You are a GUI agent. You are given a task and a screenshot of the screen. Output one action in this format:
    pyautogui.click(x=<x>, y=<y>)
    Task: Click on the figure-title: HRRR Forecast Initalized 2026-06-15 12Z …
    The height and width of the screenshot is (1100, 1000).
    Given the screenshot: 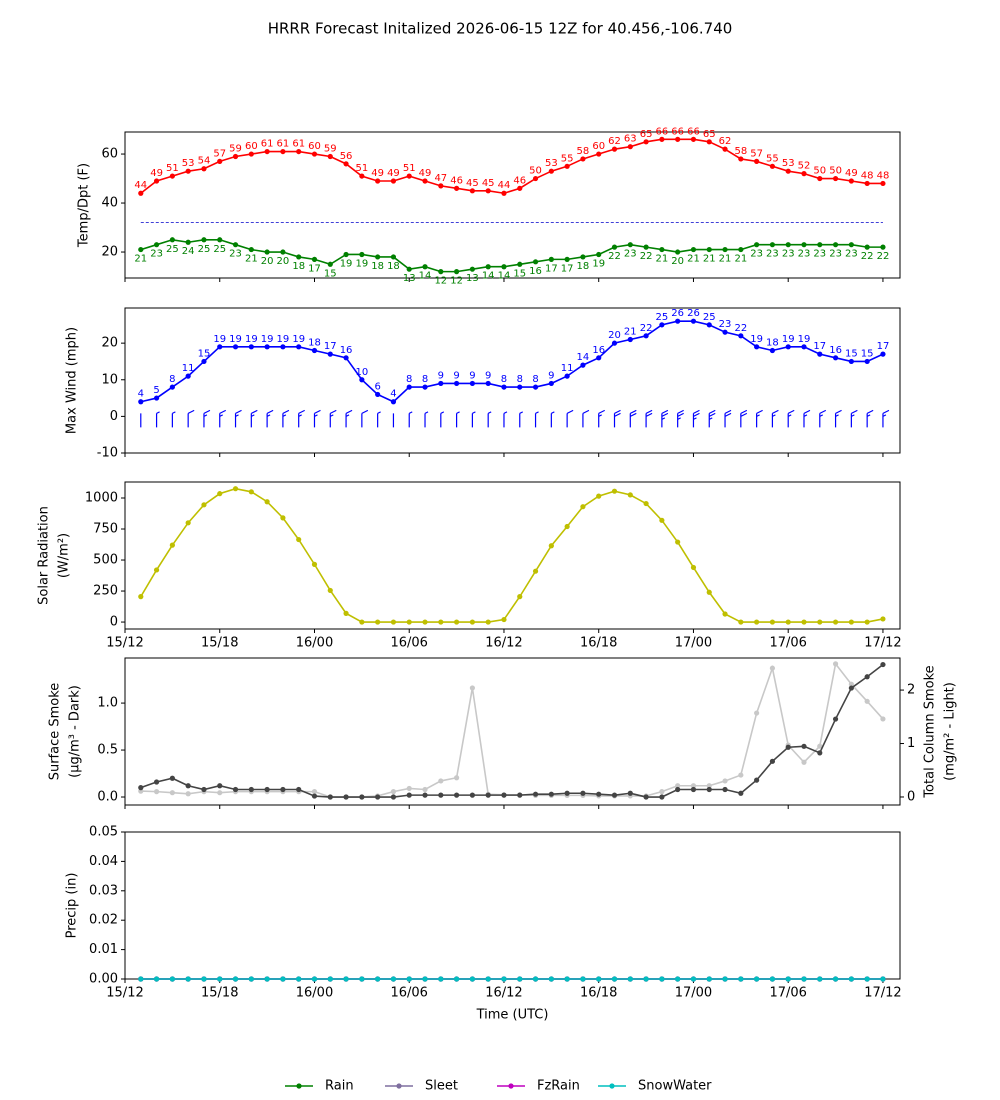 What is the action you would take?
    pyautogui.click(x=500, y=29)
    